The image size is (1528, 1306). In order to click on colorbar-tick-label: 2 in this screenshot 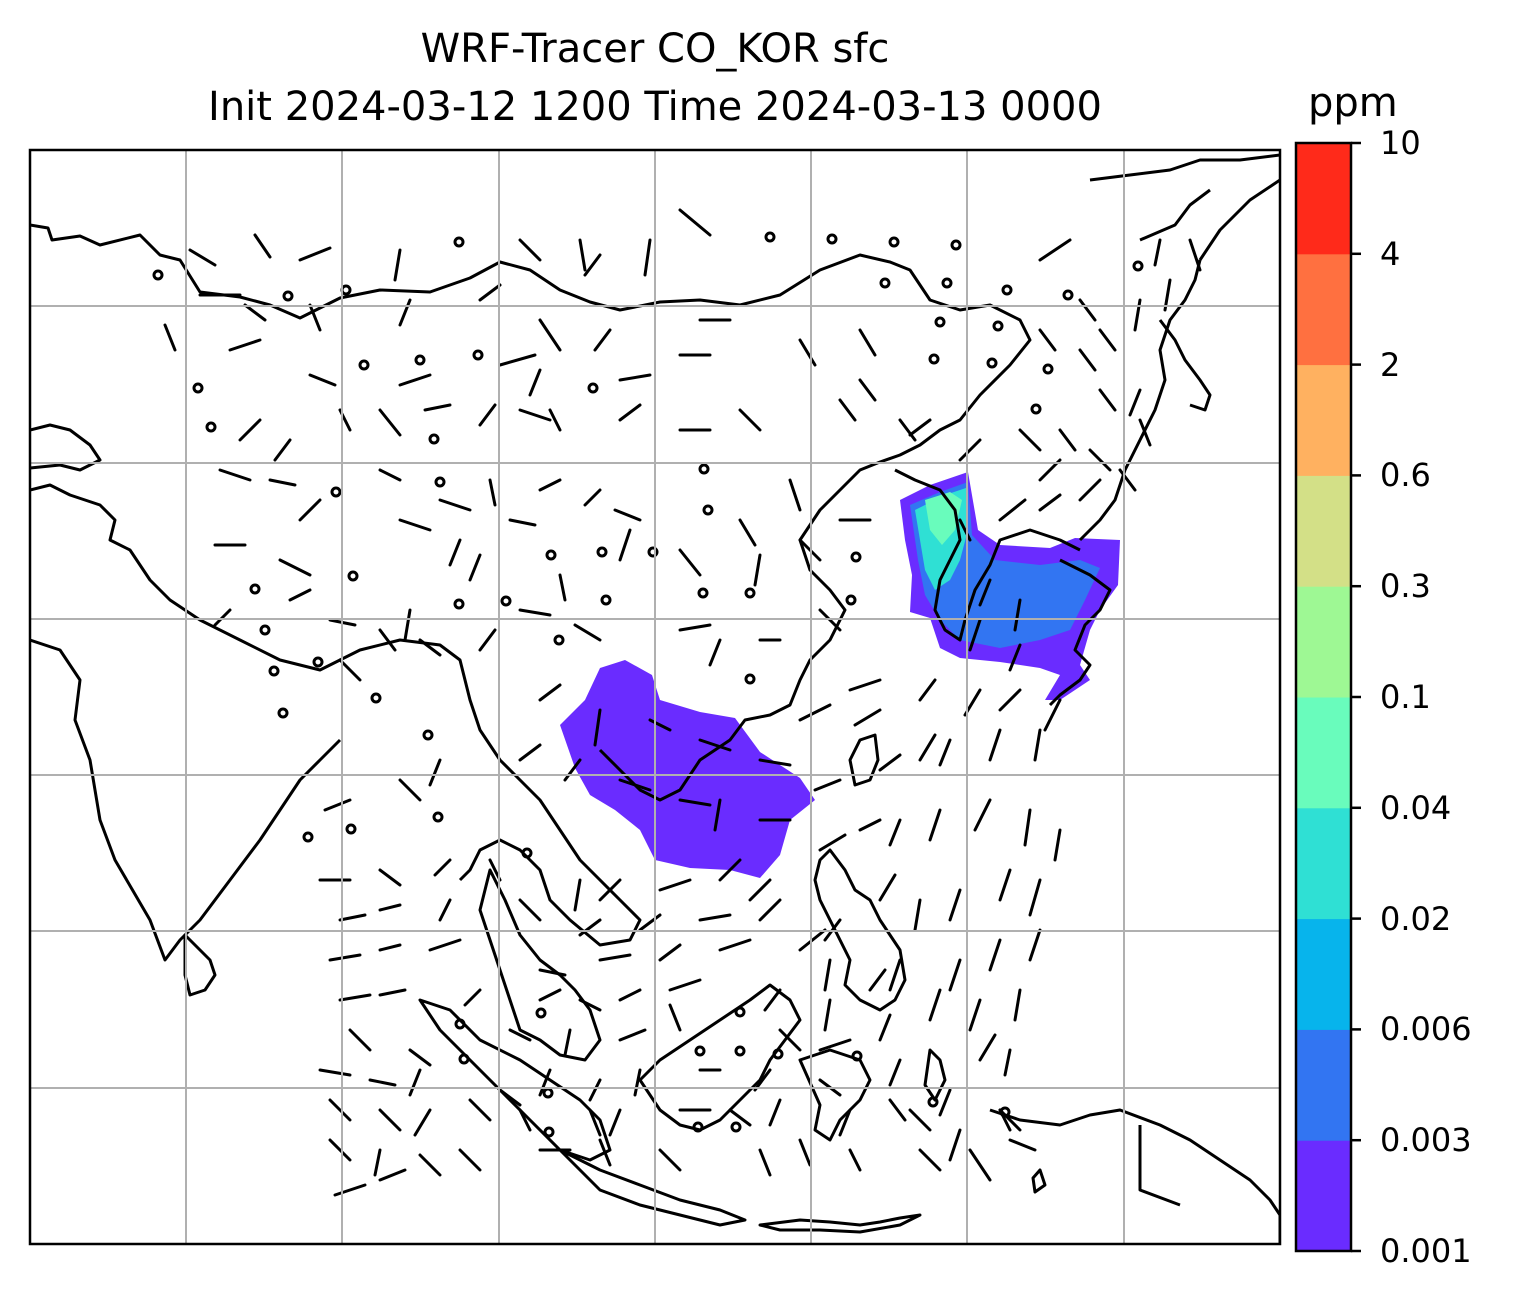, I will do `click(1390, 364)`.